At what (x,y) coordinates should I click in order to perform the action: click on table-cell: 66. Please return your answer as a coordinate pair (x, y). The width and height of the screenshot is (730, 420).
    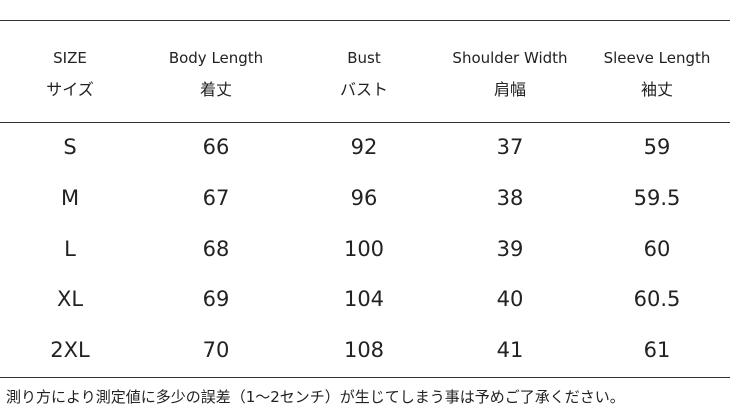
    Looking at the image, I should click on (216, 147).